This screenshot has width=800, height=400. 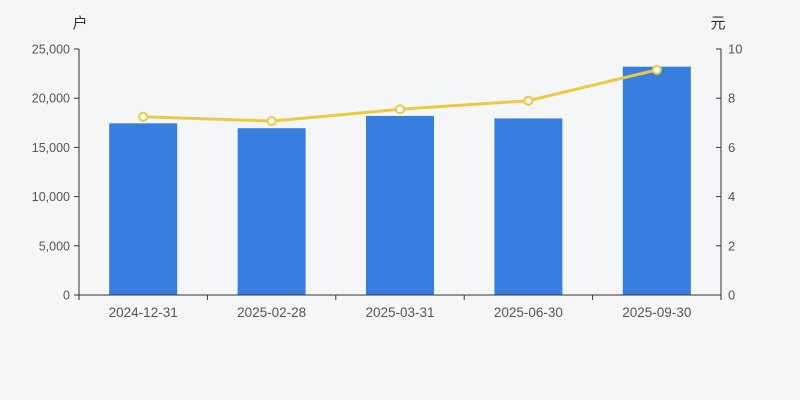 What do you see at coordinates (656, 312) in the screenshot?
I see `x-axis-label-2025-09-30: 2025-09-30` at bounding box center [656, 312].